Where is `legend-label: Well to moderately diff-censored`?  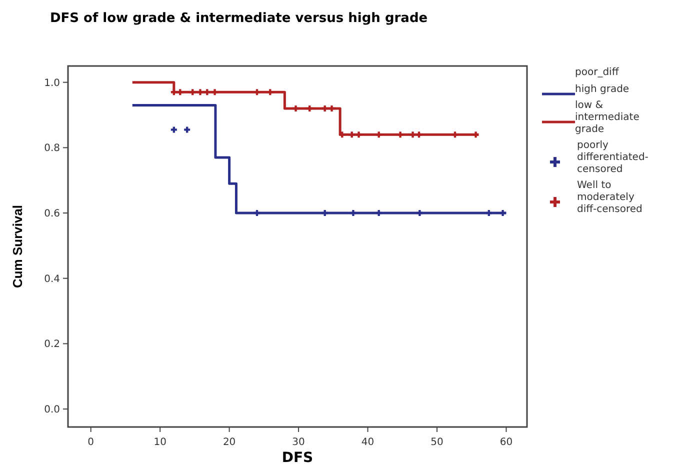
legend-label: Well to moderately diff-censored is located at coordinates (609, 197).